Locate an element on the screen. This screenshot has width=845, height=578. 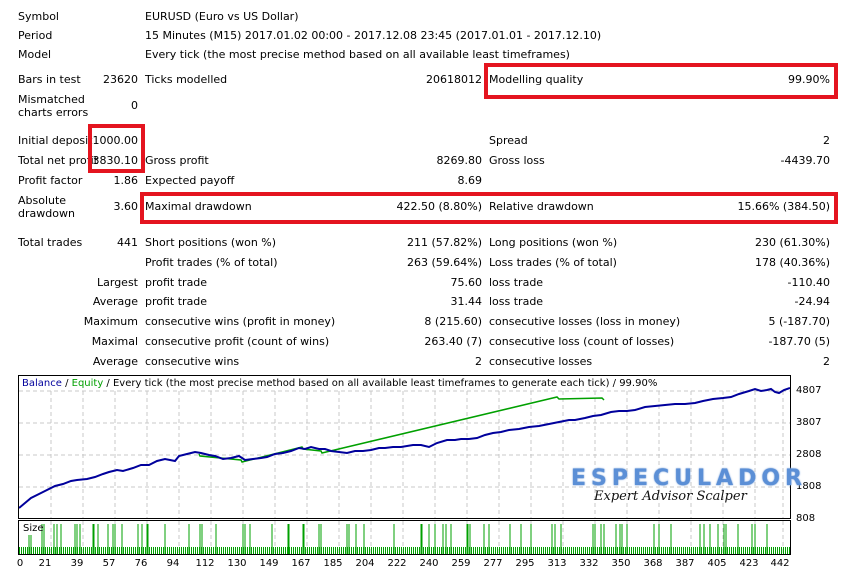
x-tick-label: 204 is located at coordinates (365, 563).